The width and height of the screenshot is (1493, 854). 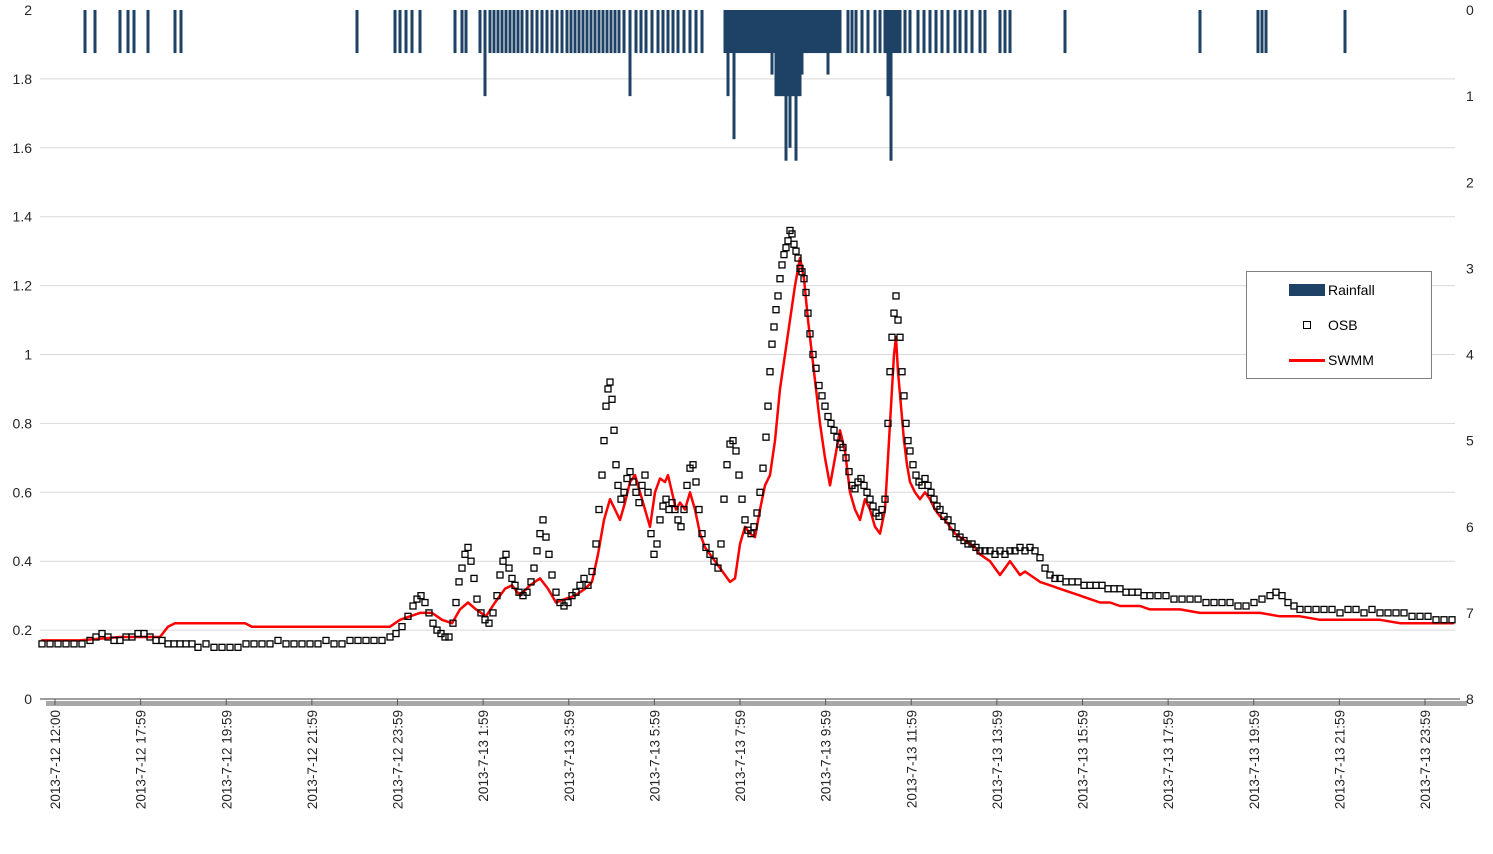 What do you see at coordinates (23, 630) in the screenshot?
I see `left-axis-tick-label: 0.2` at bounding box center [23, 630].